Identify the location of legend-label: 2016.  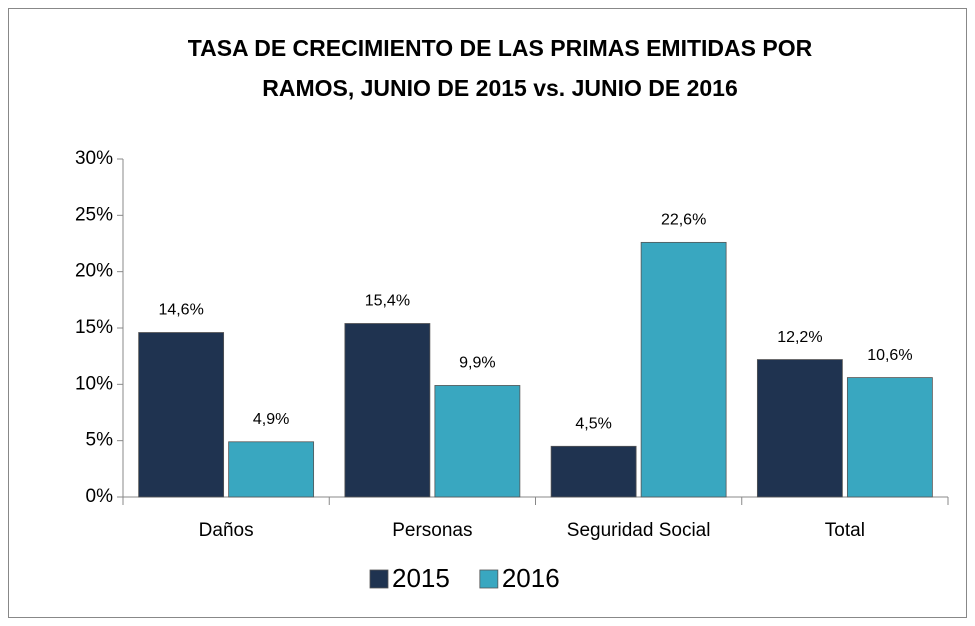
(531, 578).